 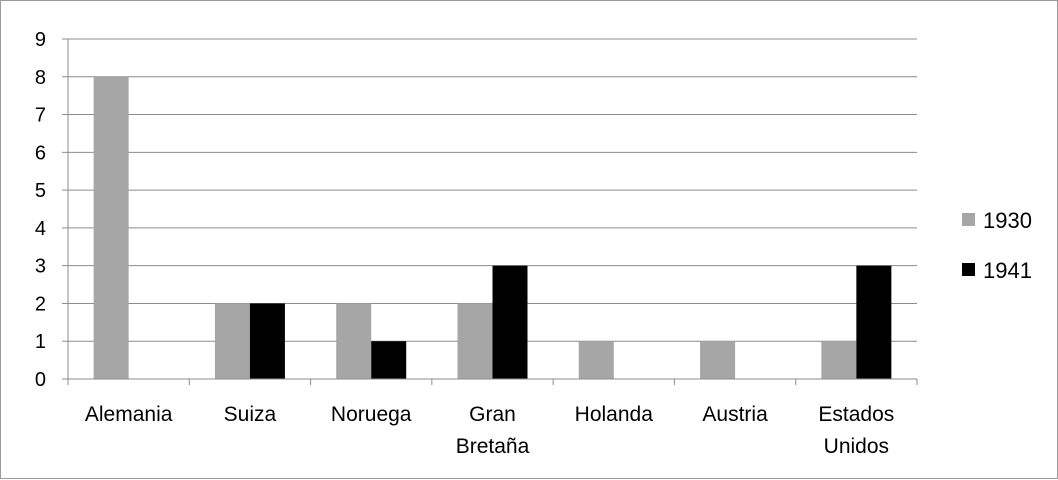 I want to click on x-category-label: Austria, so click(x=735, y=414).